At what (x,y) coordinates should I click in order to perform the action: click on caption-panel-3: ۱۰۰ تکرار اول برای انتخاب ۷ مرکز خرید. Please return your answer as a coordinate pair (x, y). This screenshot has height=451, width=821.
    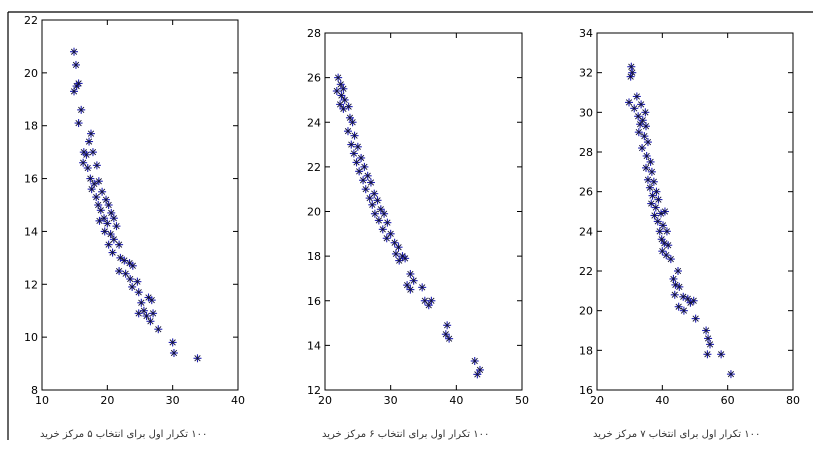
    Looking at the image, I should click on (677, 434).